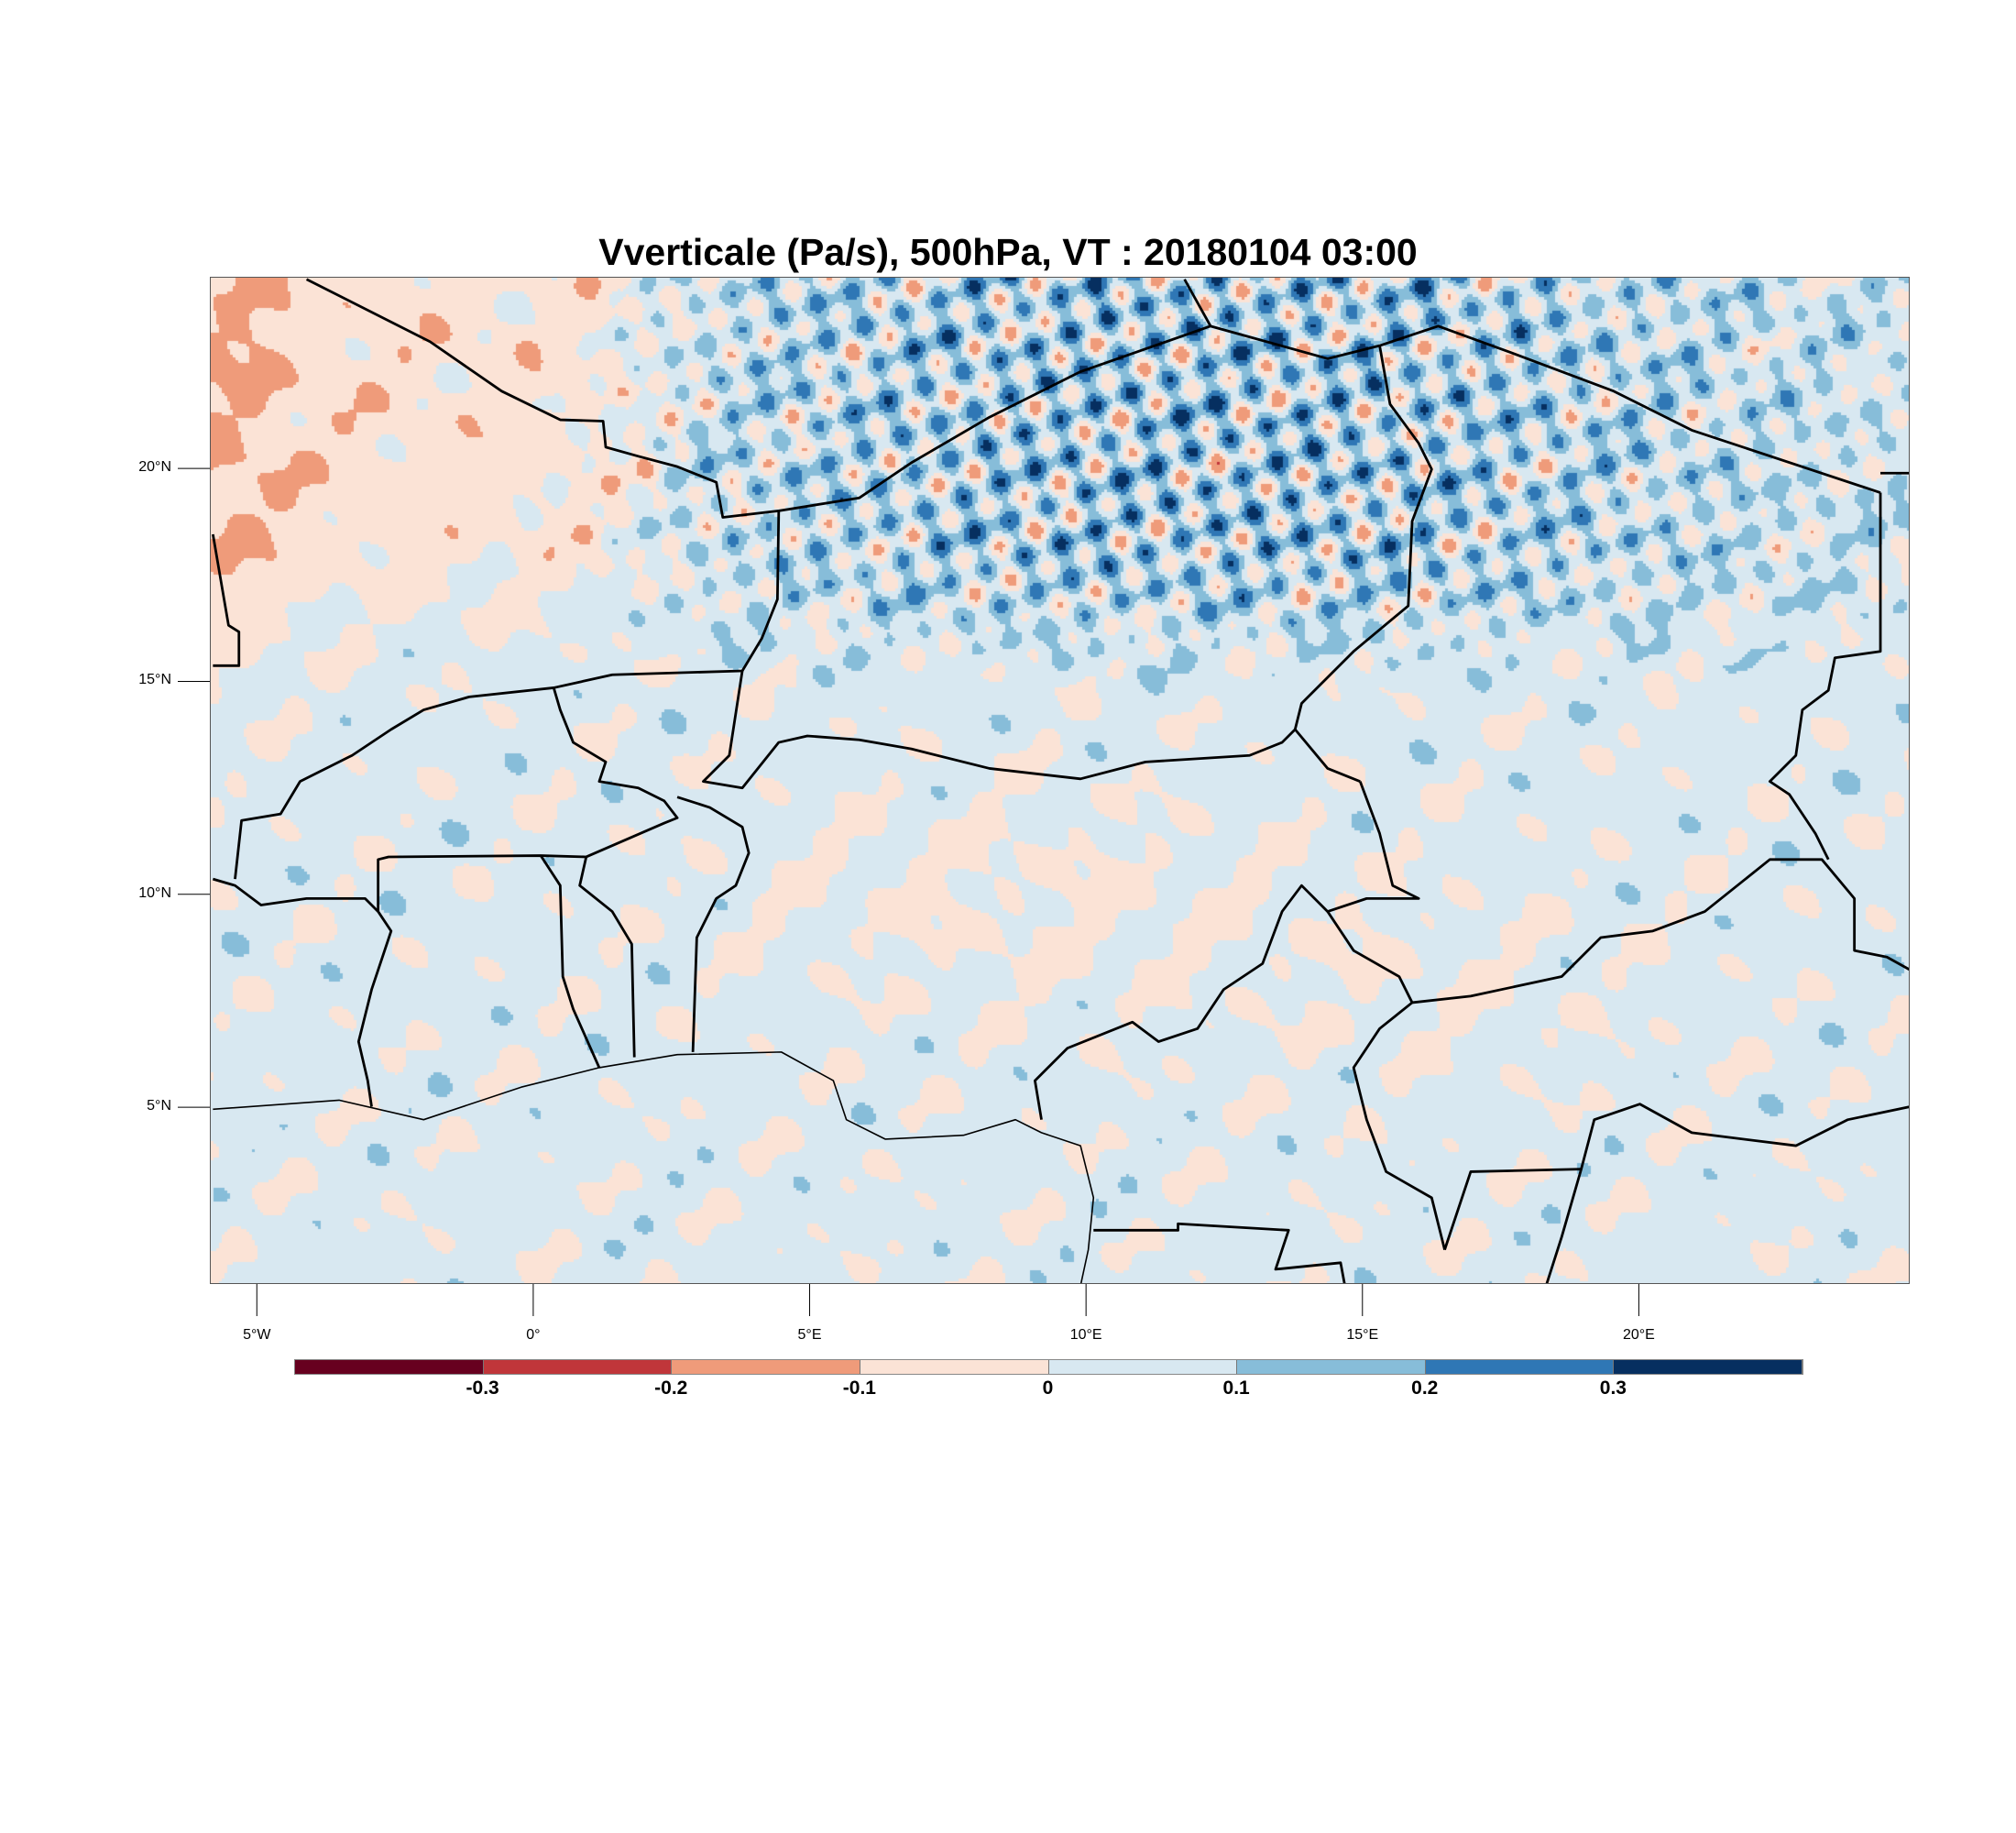 The width and height of the screenshot is (2016, 1833). Describe the element at coordinates (154, 892) in the screenshot. I see `y-tick-label: 10°N` at that location.